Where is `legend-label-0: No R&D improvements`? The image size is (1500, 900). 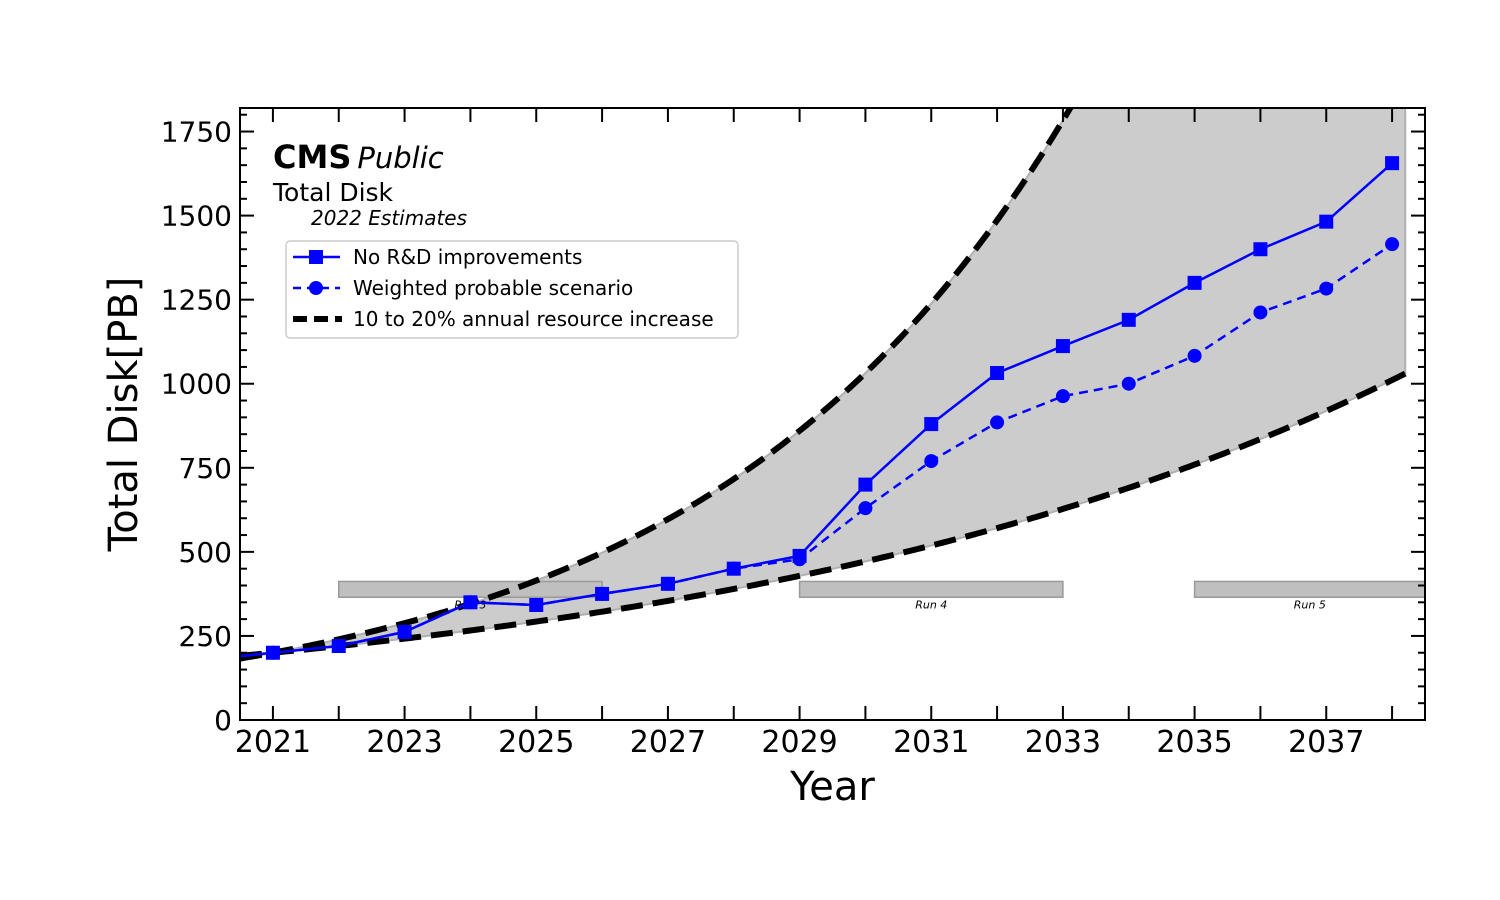 legend-label-0: No R&D improvements is located at coordinates (467, 257).